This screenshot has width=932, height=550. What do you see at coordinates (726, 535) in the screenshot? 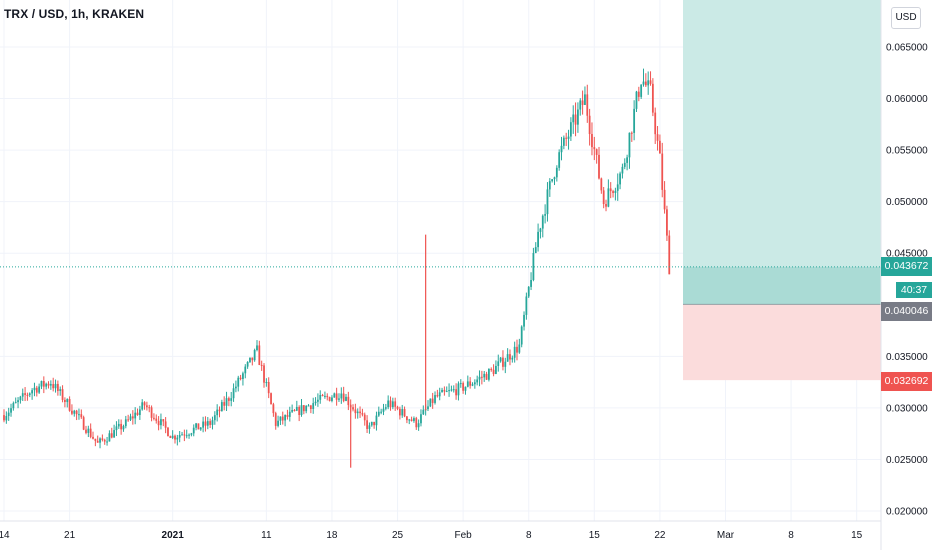
I see `x-axis-tick-label: Mar` at bounding box center [726, 535].